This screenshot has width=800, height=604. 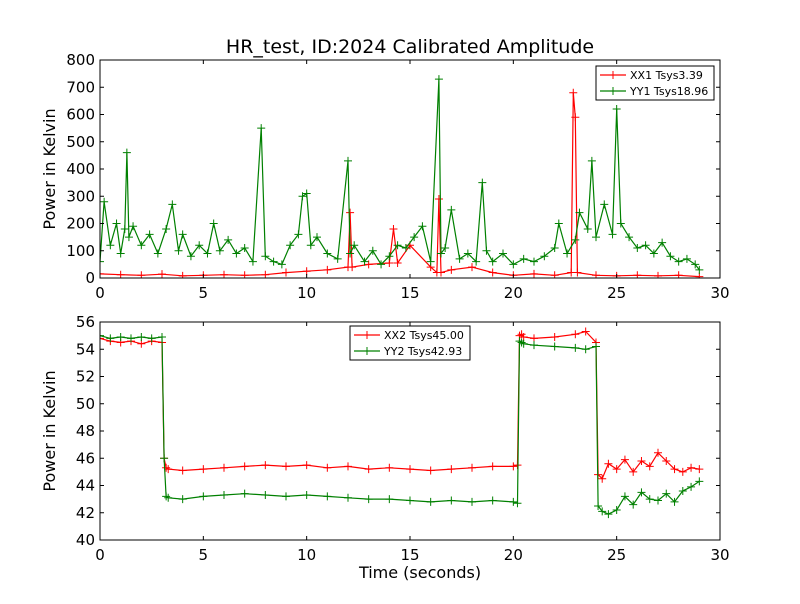 I want to click on x-tick-label: 10, so click(x=306, y=293).